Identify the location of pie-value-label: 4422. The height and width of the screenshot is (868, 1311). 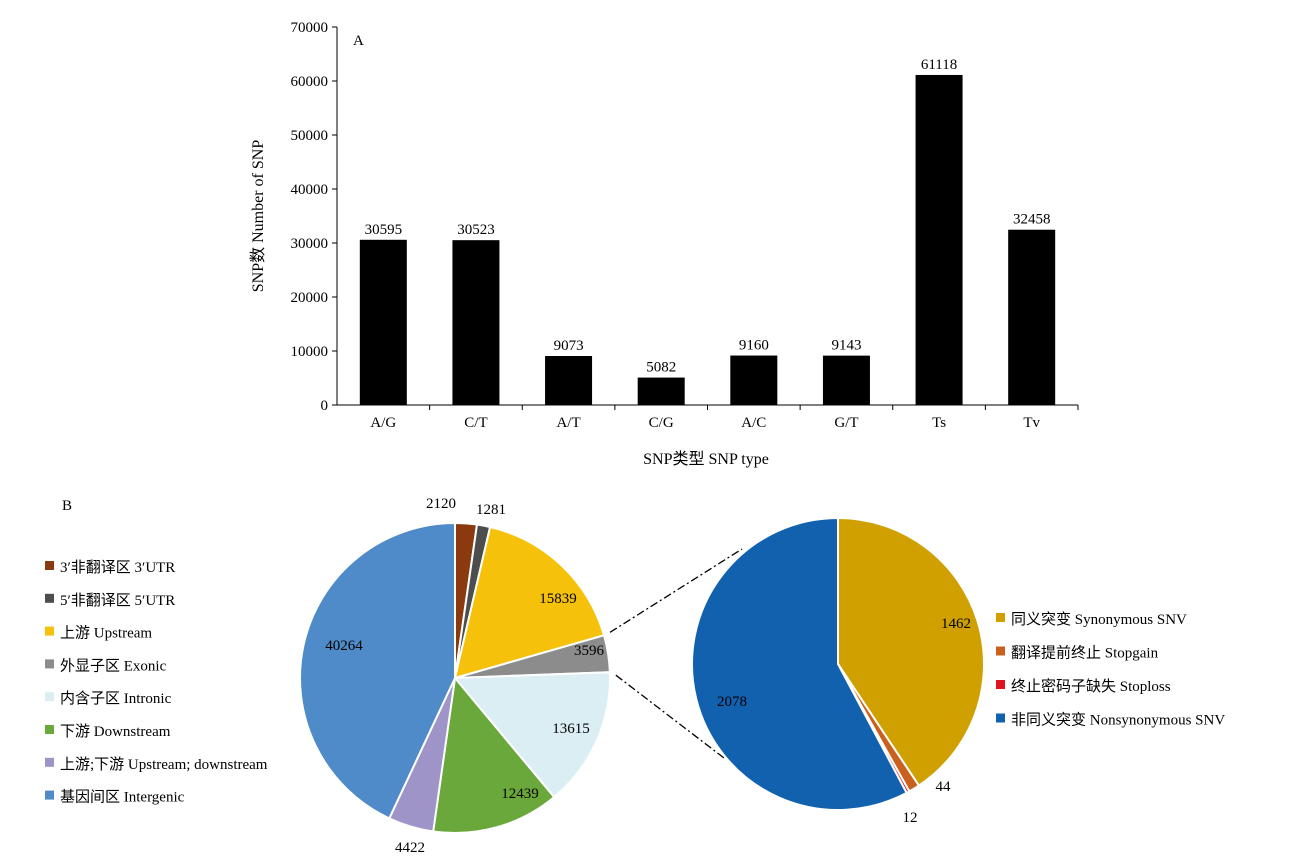
(410, 848).